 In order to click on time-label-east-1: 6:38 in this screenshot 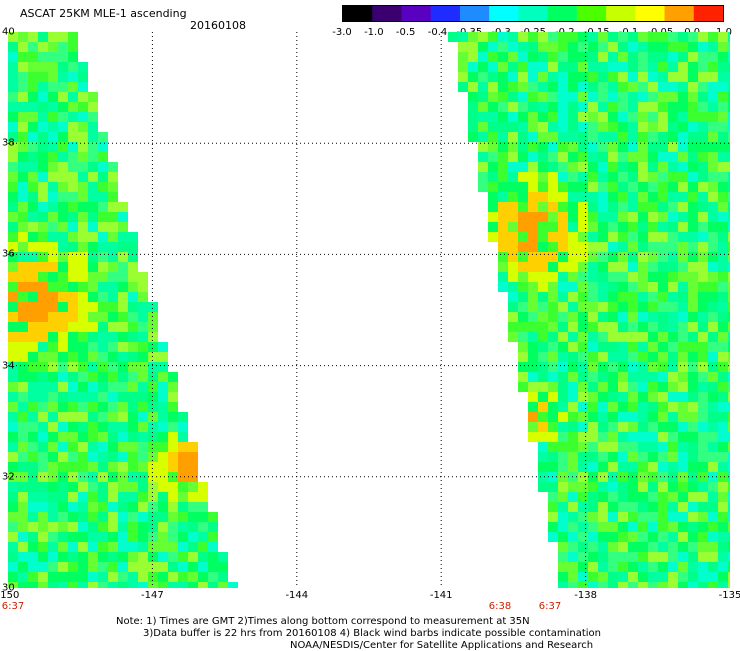, I will do `click(500, 606)`.